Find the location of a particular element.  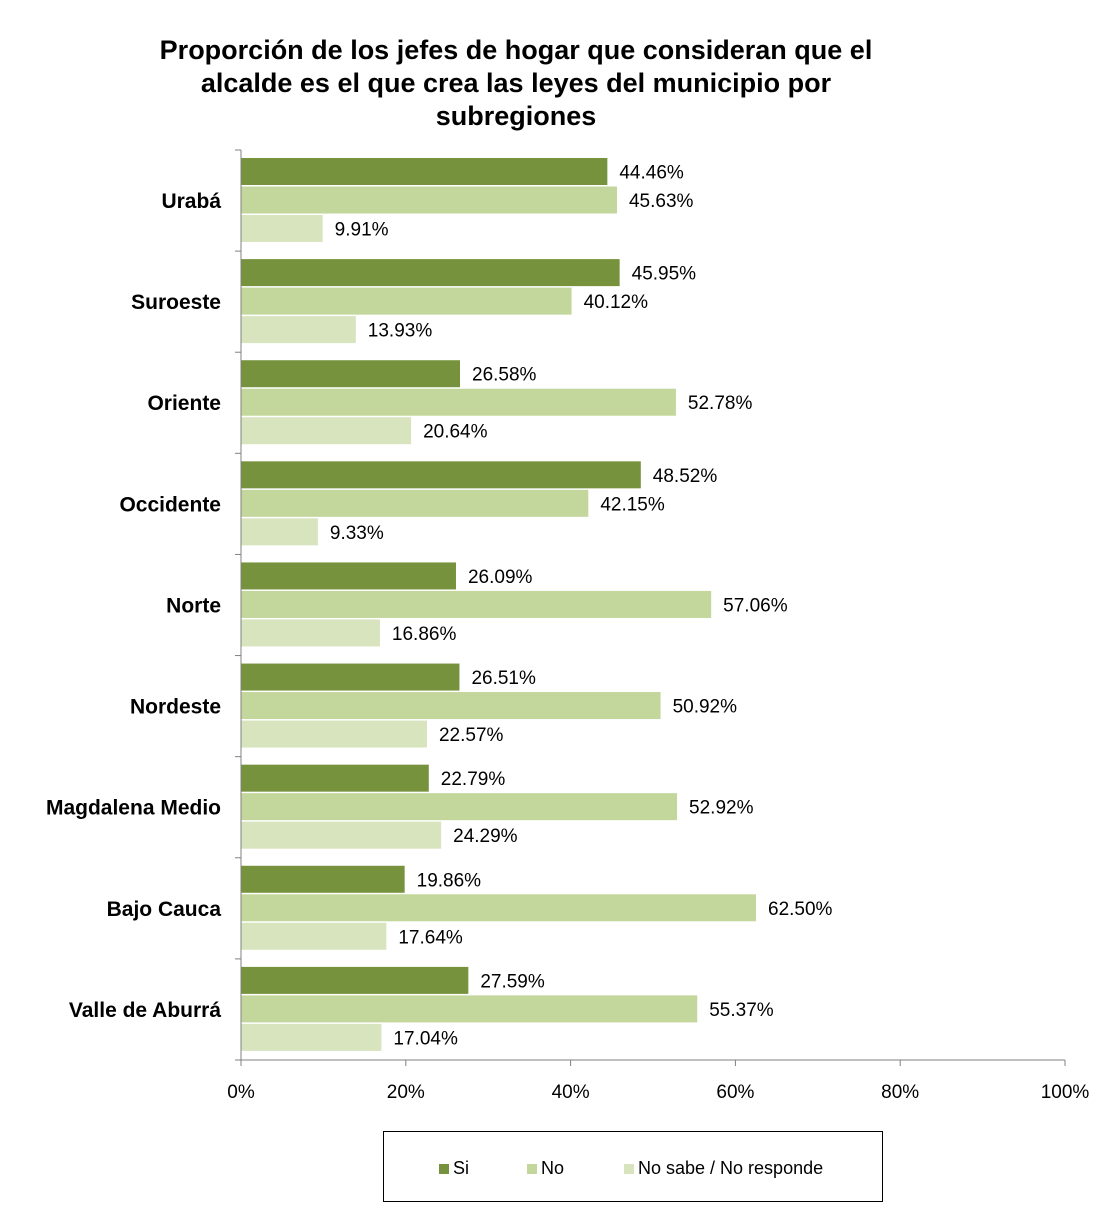

legend-label-no: No is located at coordinates (553, 1168).